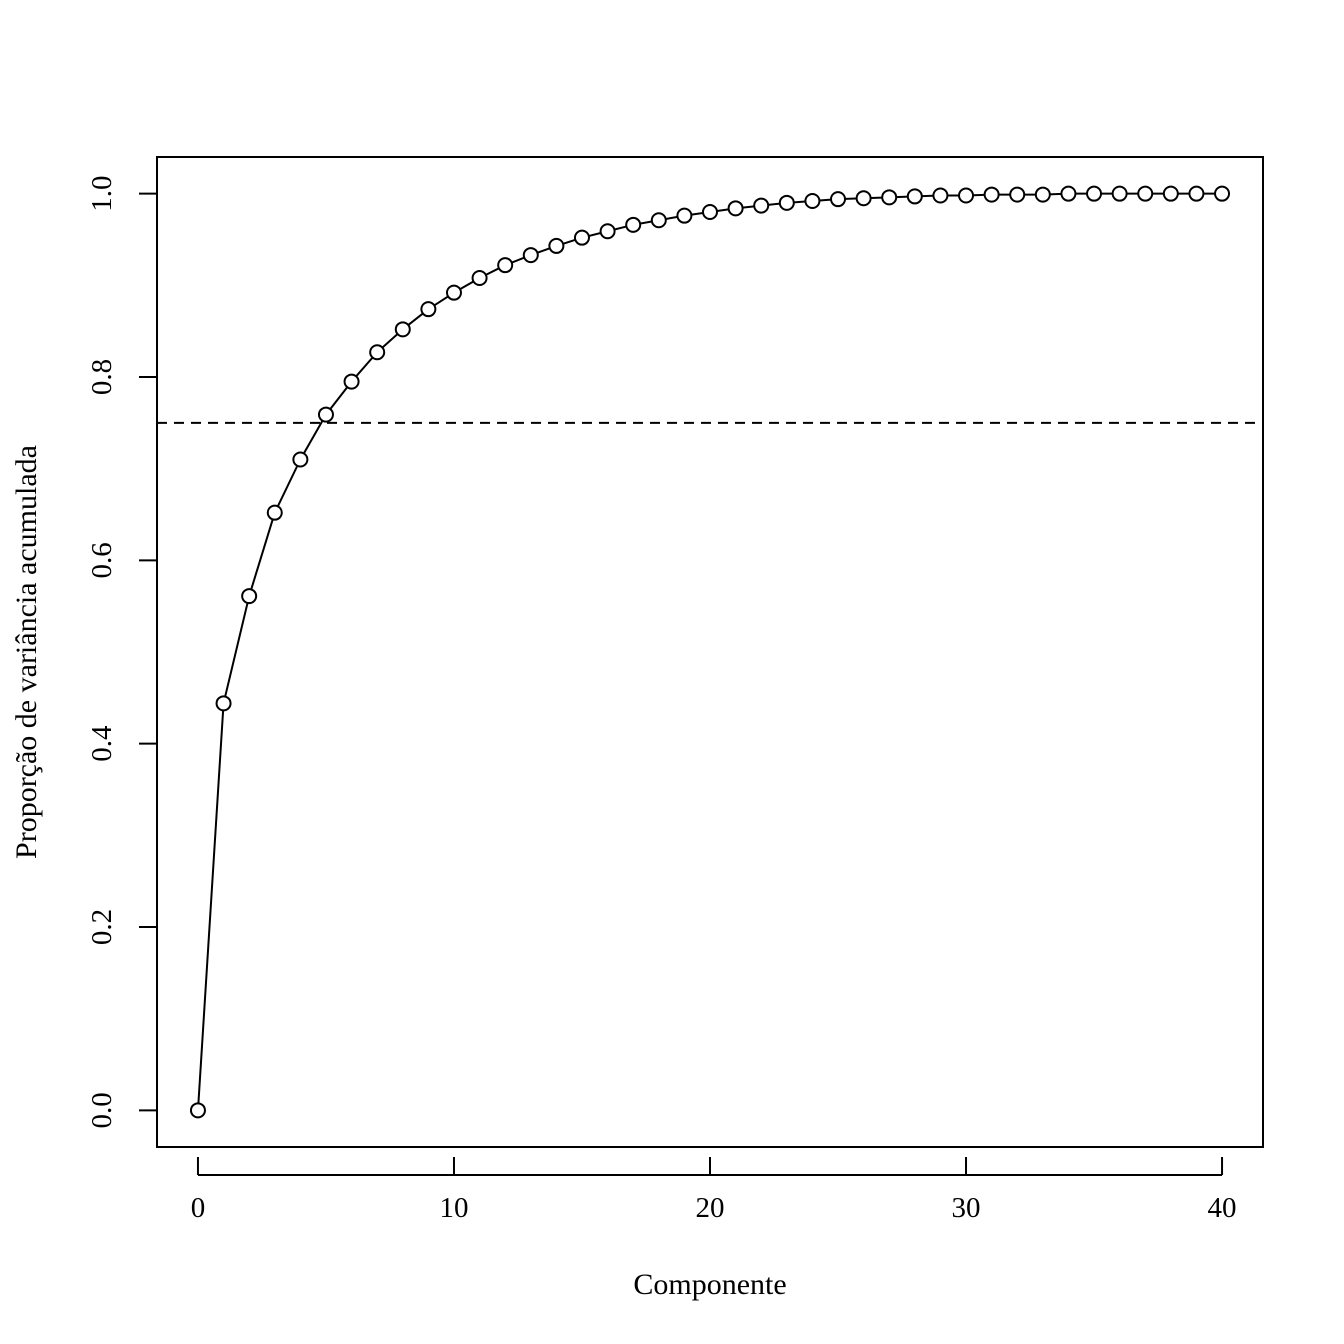 The width and height of the screenshot is (1344, 1344). I want to click on y-tick-label: 0.4, so click(102, 743).